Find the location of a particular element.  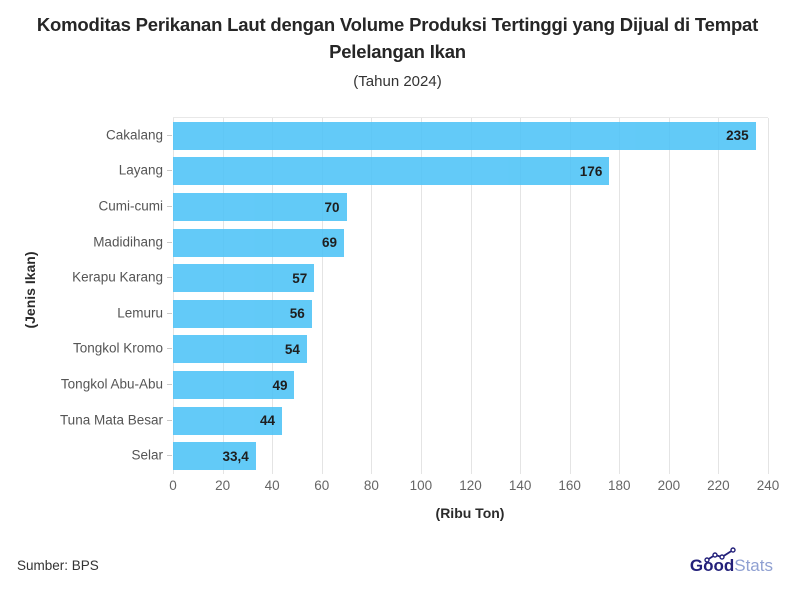

bar-lemuru: 56 is located at coordinates (242, 313).